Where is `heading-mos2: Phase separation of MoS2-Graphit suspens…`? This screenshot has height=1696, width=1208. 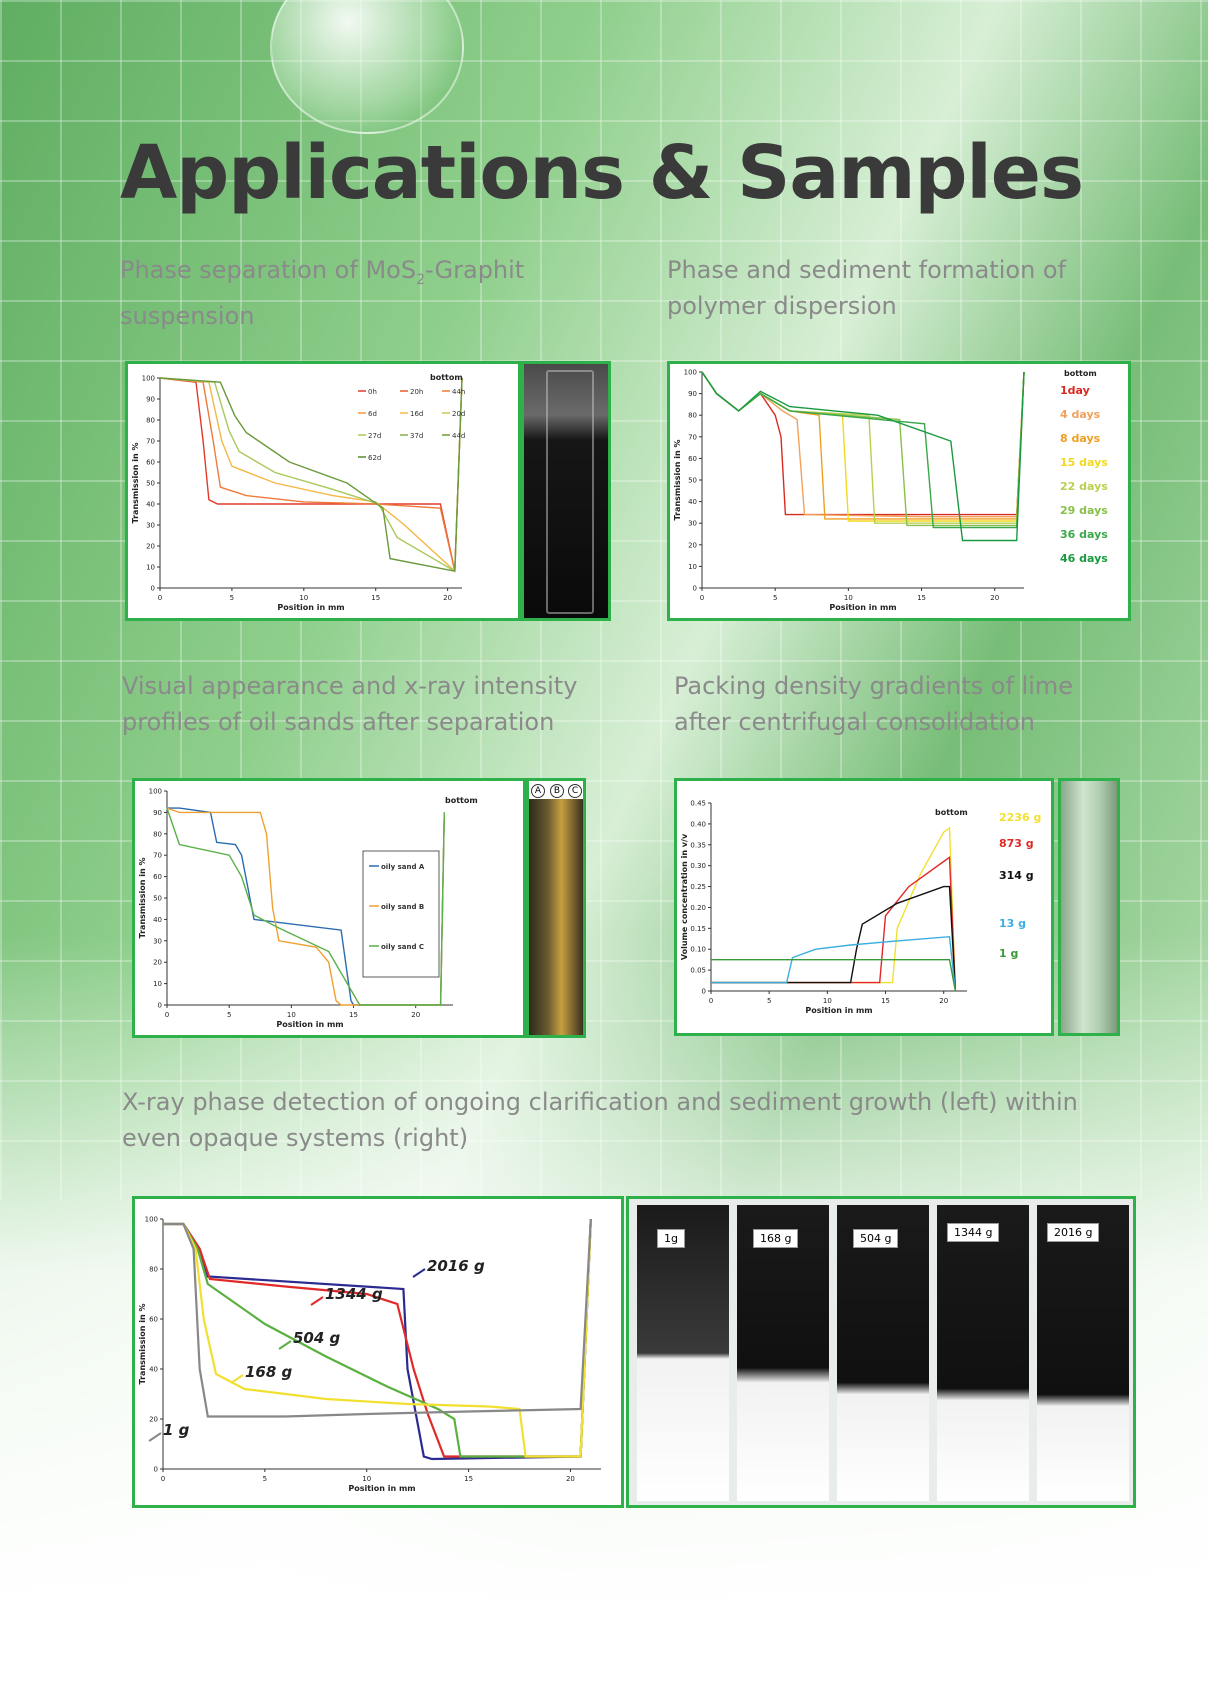 heading-mos2: Phase separation of MoS2-Graphit suspens… is located at coordinates (322, 293).